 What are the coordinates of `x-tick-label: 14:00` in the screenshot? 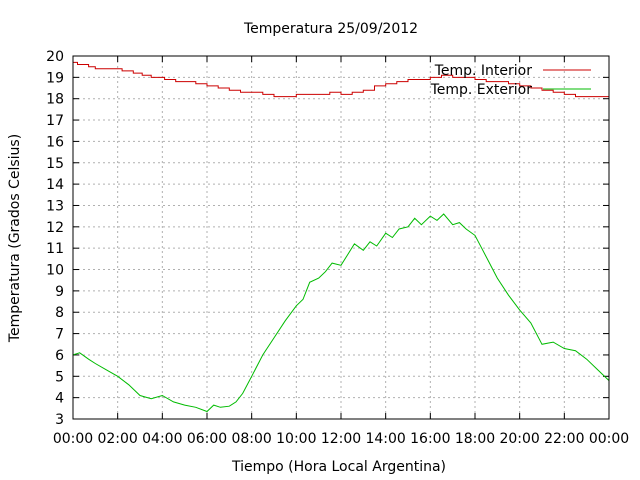 It's located at (385, 439).